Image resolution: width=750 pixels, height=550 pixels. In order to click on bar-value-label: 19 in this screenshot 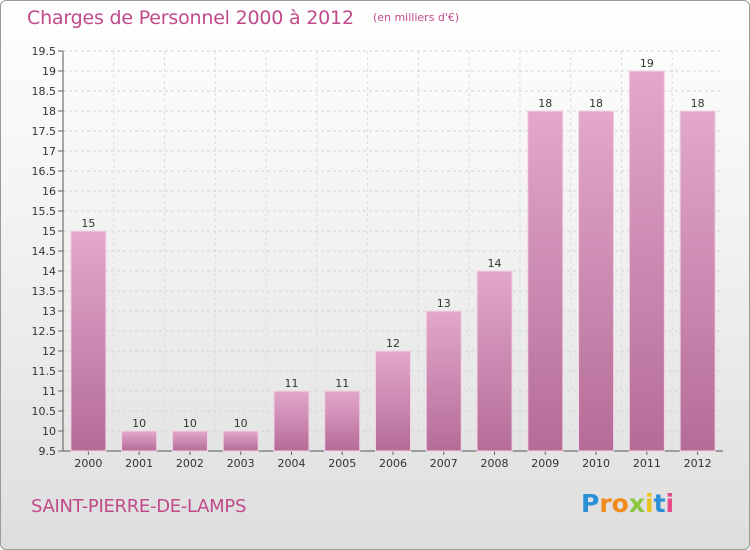, I will do `click(647, 63)`.